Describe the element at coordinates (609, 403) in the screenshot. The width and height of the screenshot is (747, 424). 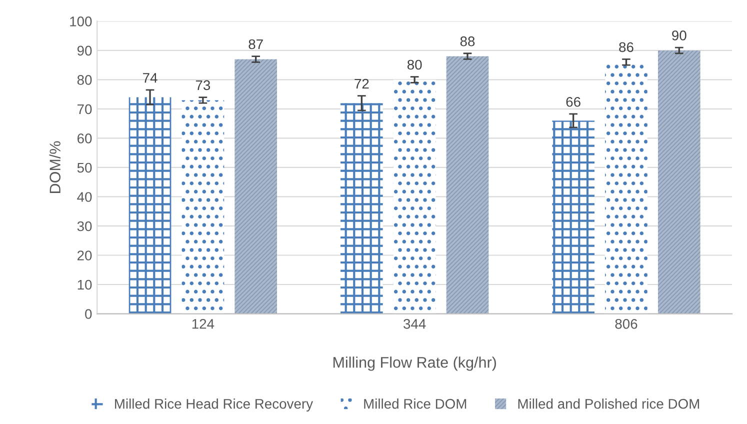
I see `legend-label: Milled and Polished rice DOM` at that location.